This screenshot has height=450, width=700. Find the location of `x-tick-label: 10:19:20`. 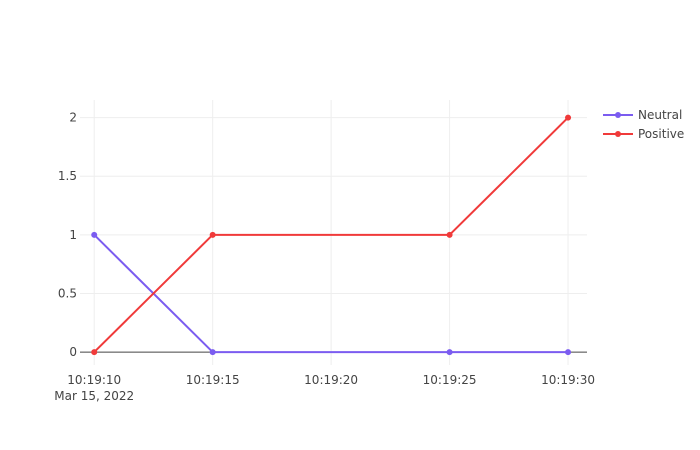

x-tick-label: 10:19:20 is located at coordinates (331, 380).